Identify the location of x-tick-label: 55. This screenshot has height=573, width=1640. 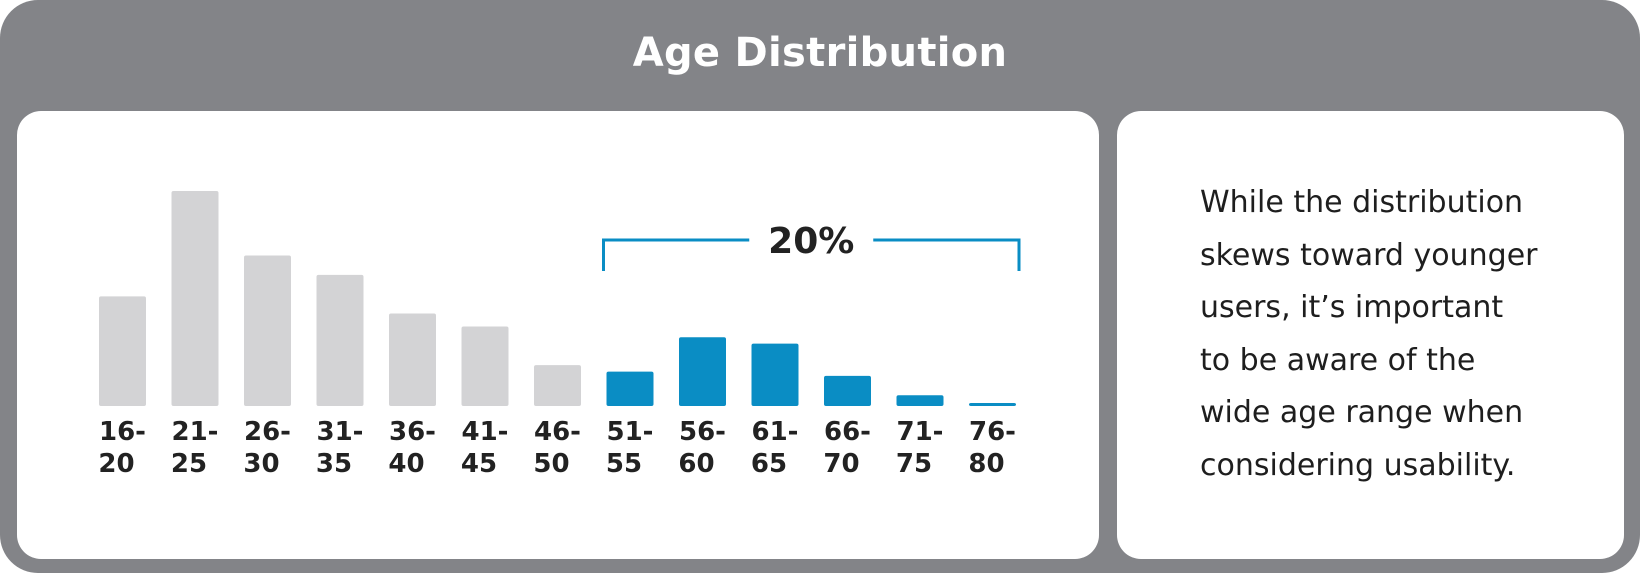
(624, 464).